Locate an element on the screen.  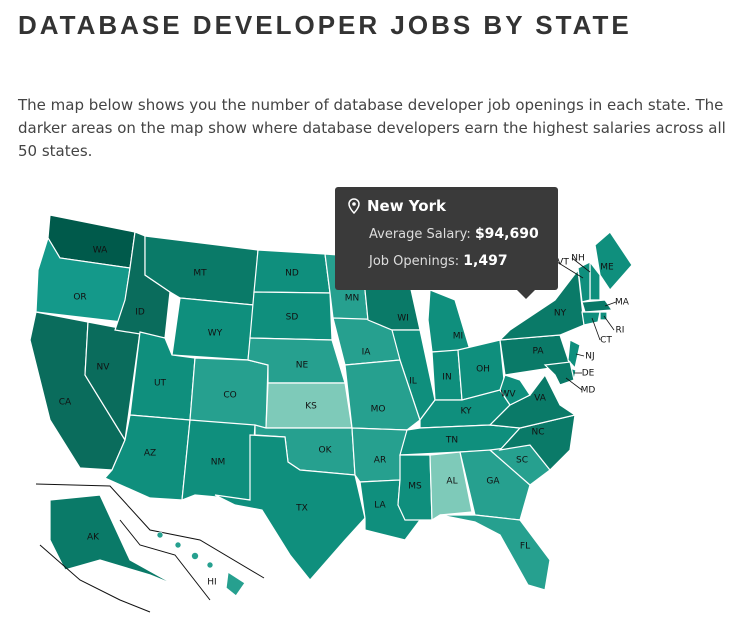
state-label: OR is located at coordinates (79, 298).